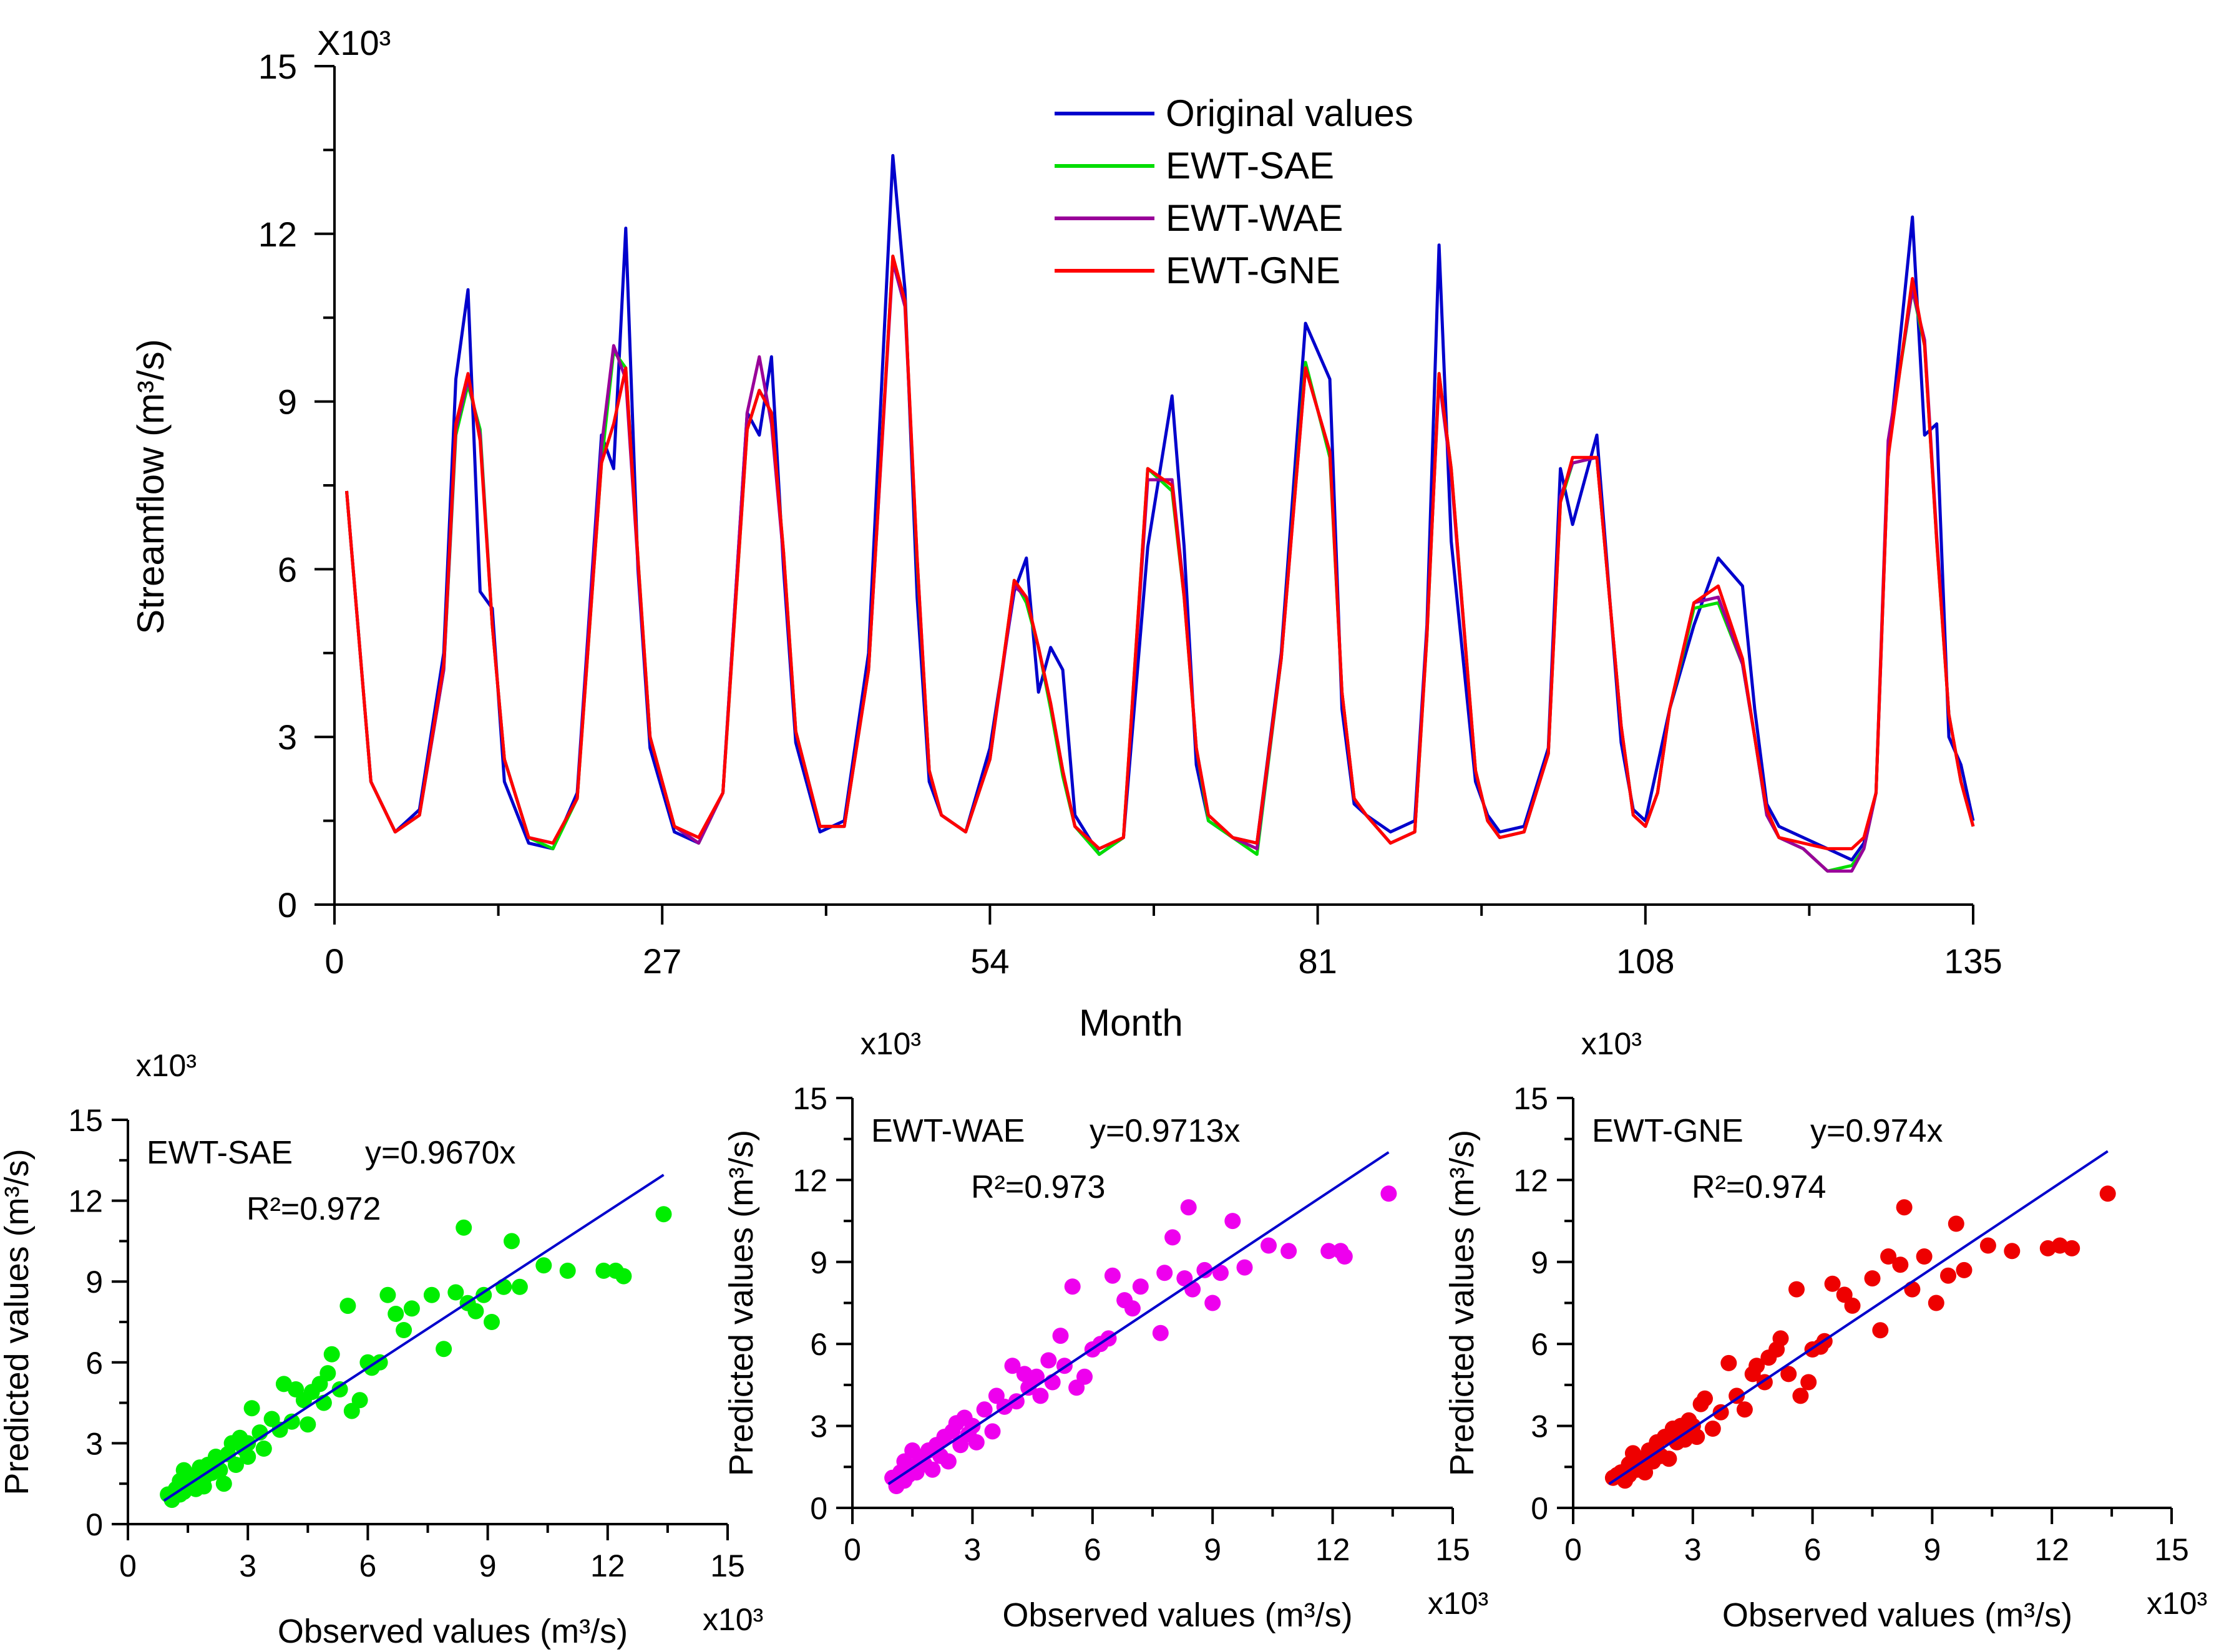  Describe the element at coordinates (990, 961) in the screenshot. I see `x-tick-label: 54` at that location.